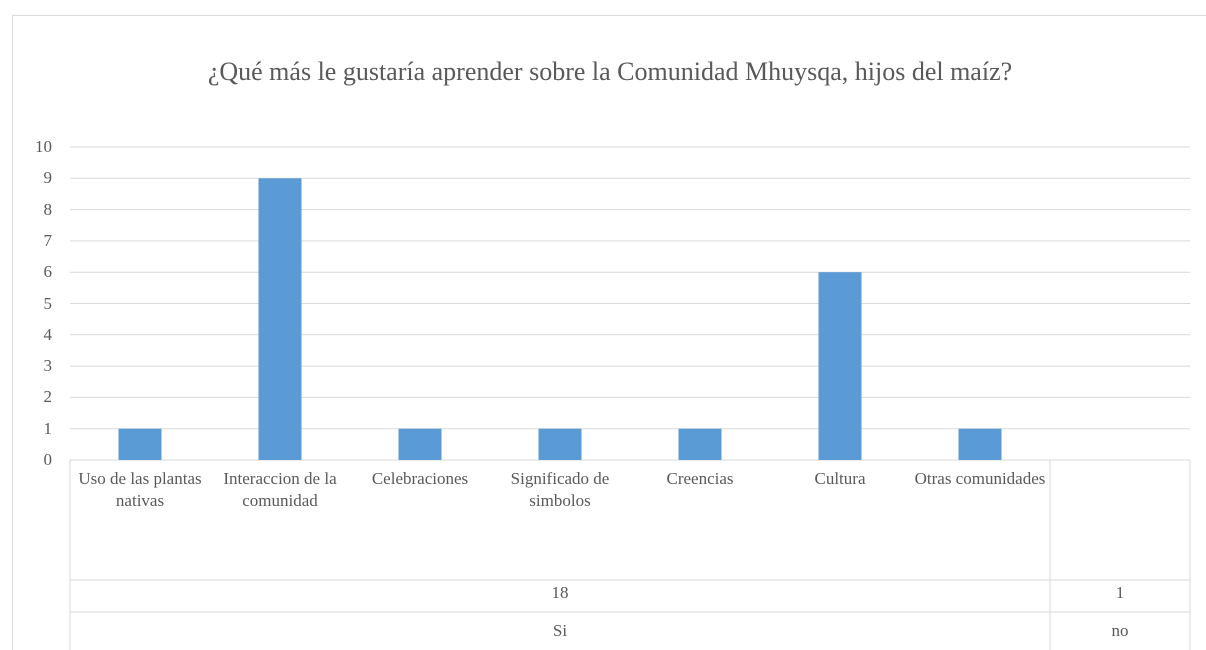 The height and width of the screenshot is (650, 1206). What do you see at coordinates (48, 334) in the screenshot?
I see `y-tick-label: 4` at bounding box center [48, 334].